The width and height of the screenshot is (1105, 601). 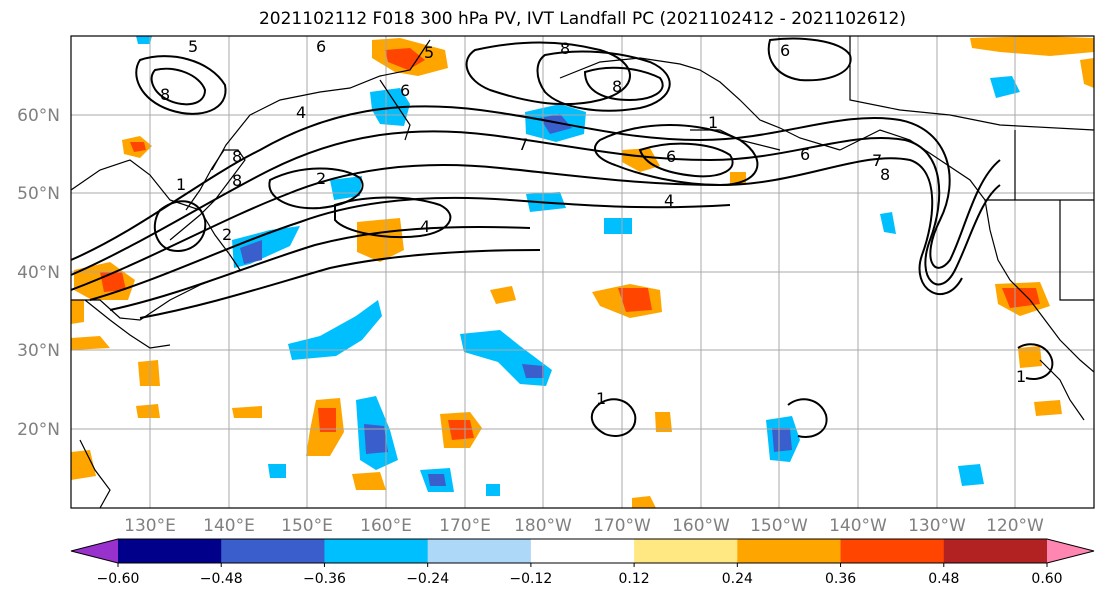 What do you see at coordinates (465, 526) in the screenshot?
I see `lon-label: 170°E` at bounding box center [465, 526].